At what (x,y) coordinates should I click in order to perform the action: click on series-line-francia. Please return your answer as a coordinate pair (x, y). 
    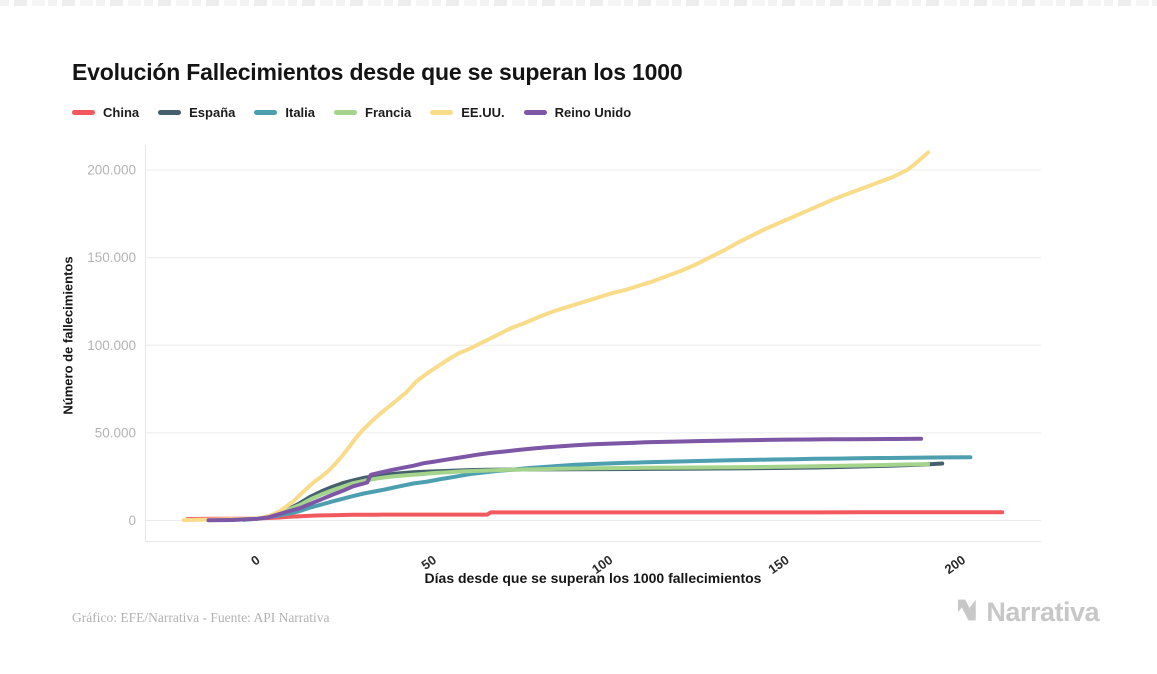
    Looking at the image, I should click on (589, 492).